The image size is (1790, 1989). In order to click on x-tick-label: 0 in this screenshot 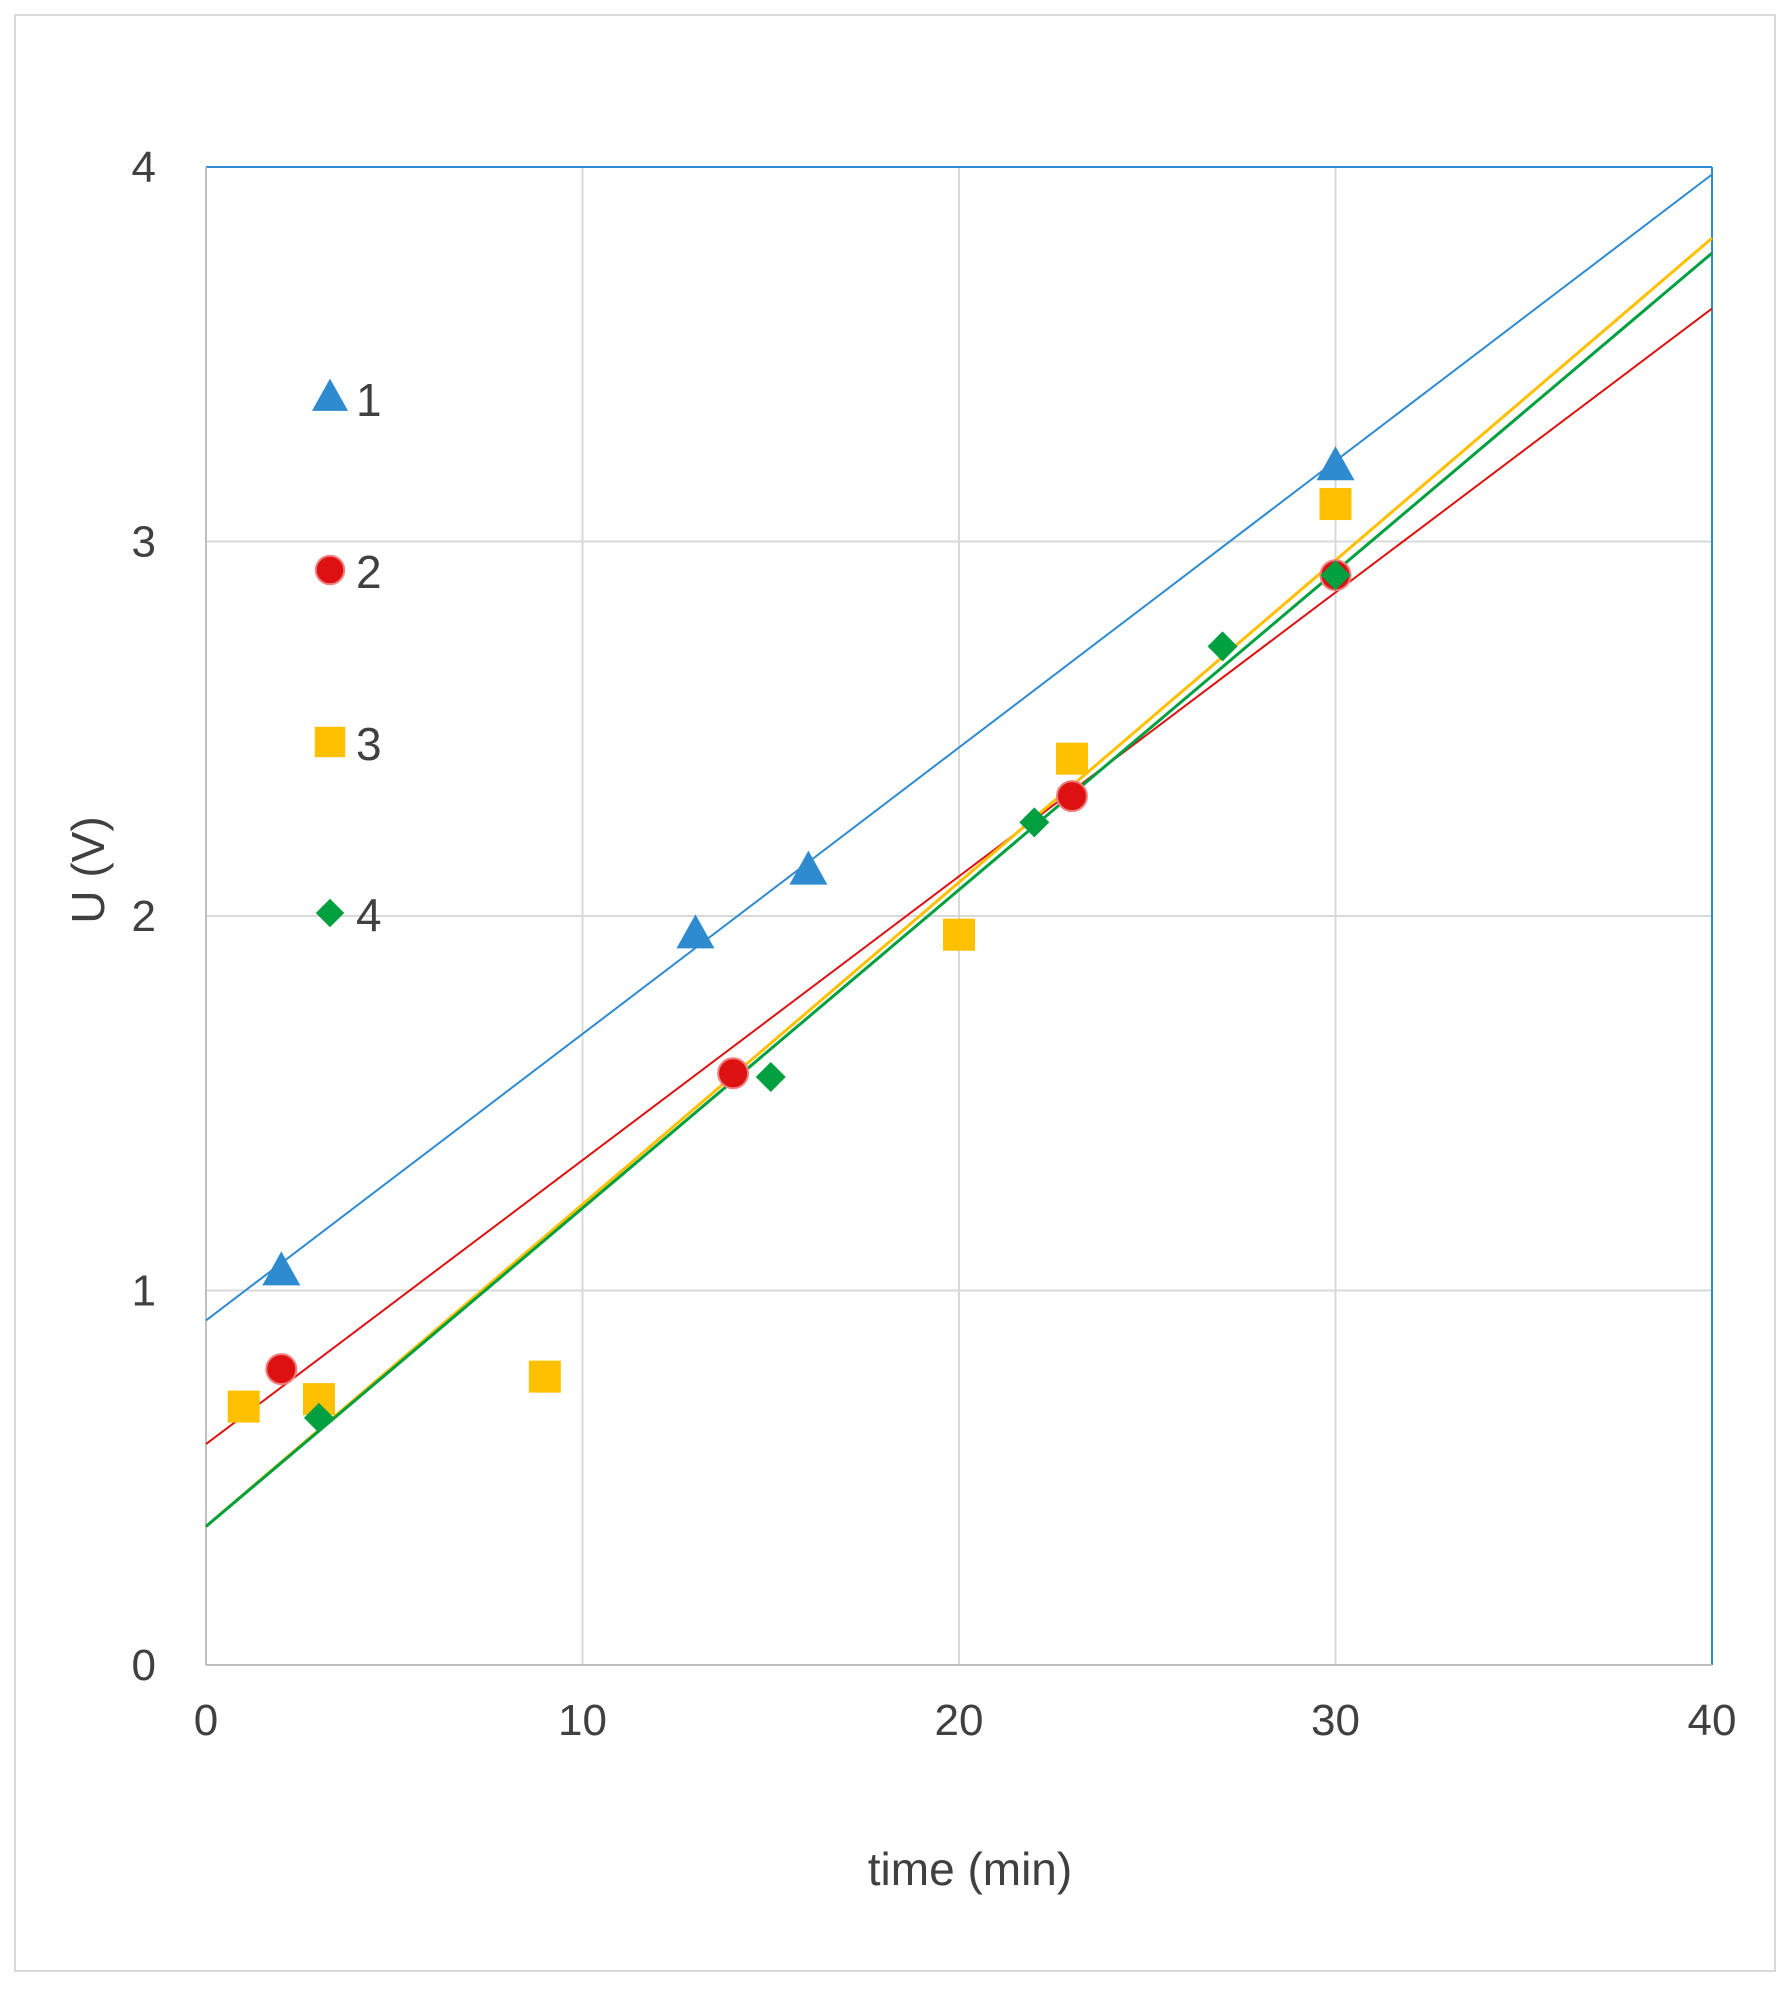, I will do `click(206, 1720)`.